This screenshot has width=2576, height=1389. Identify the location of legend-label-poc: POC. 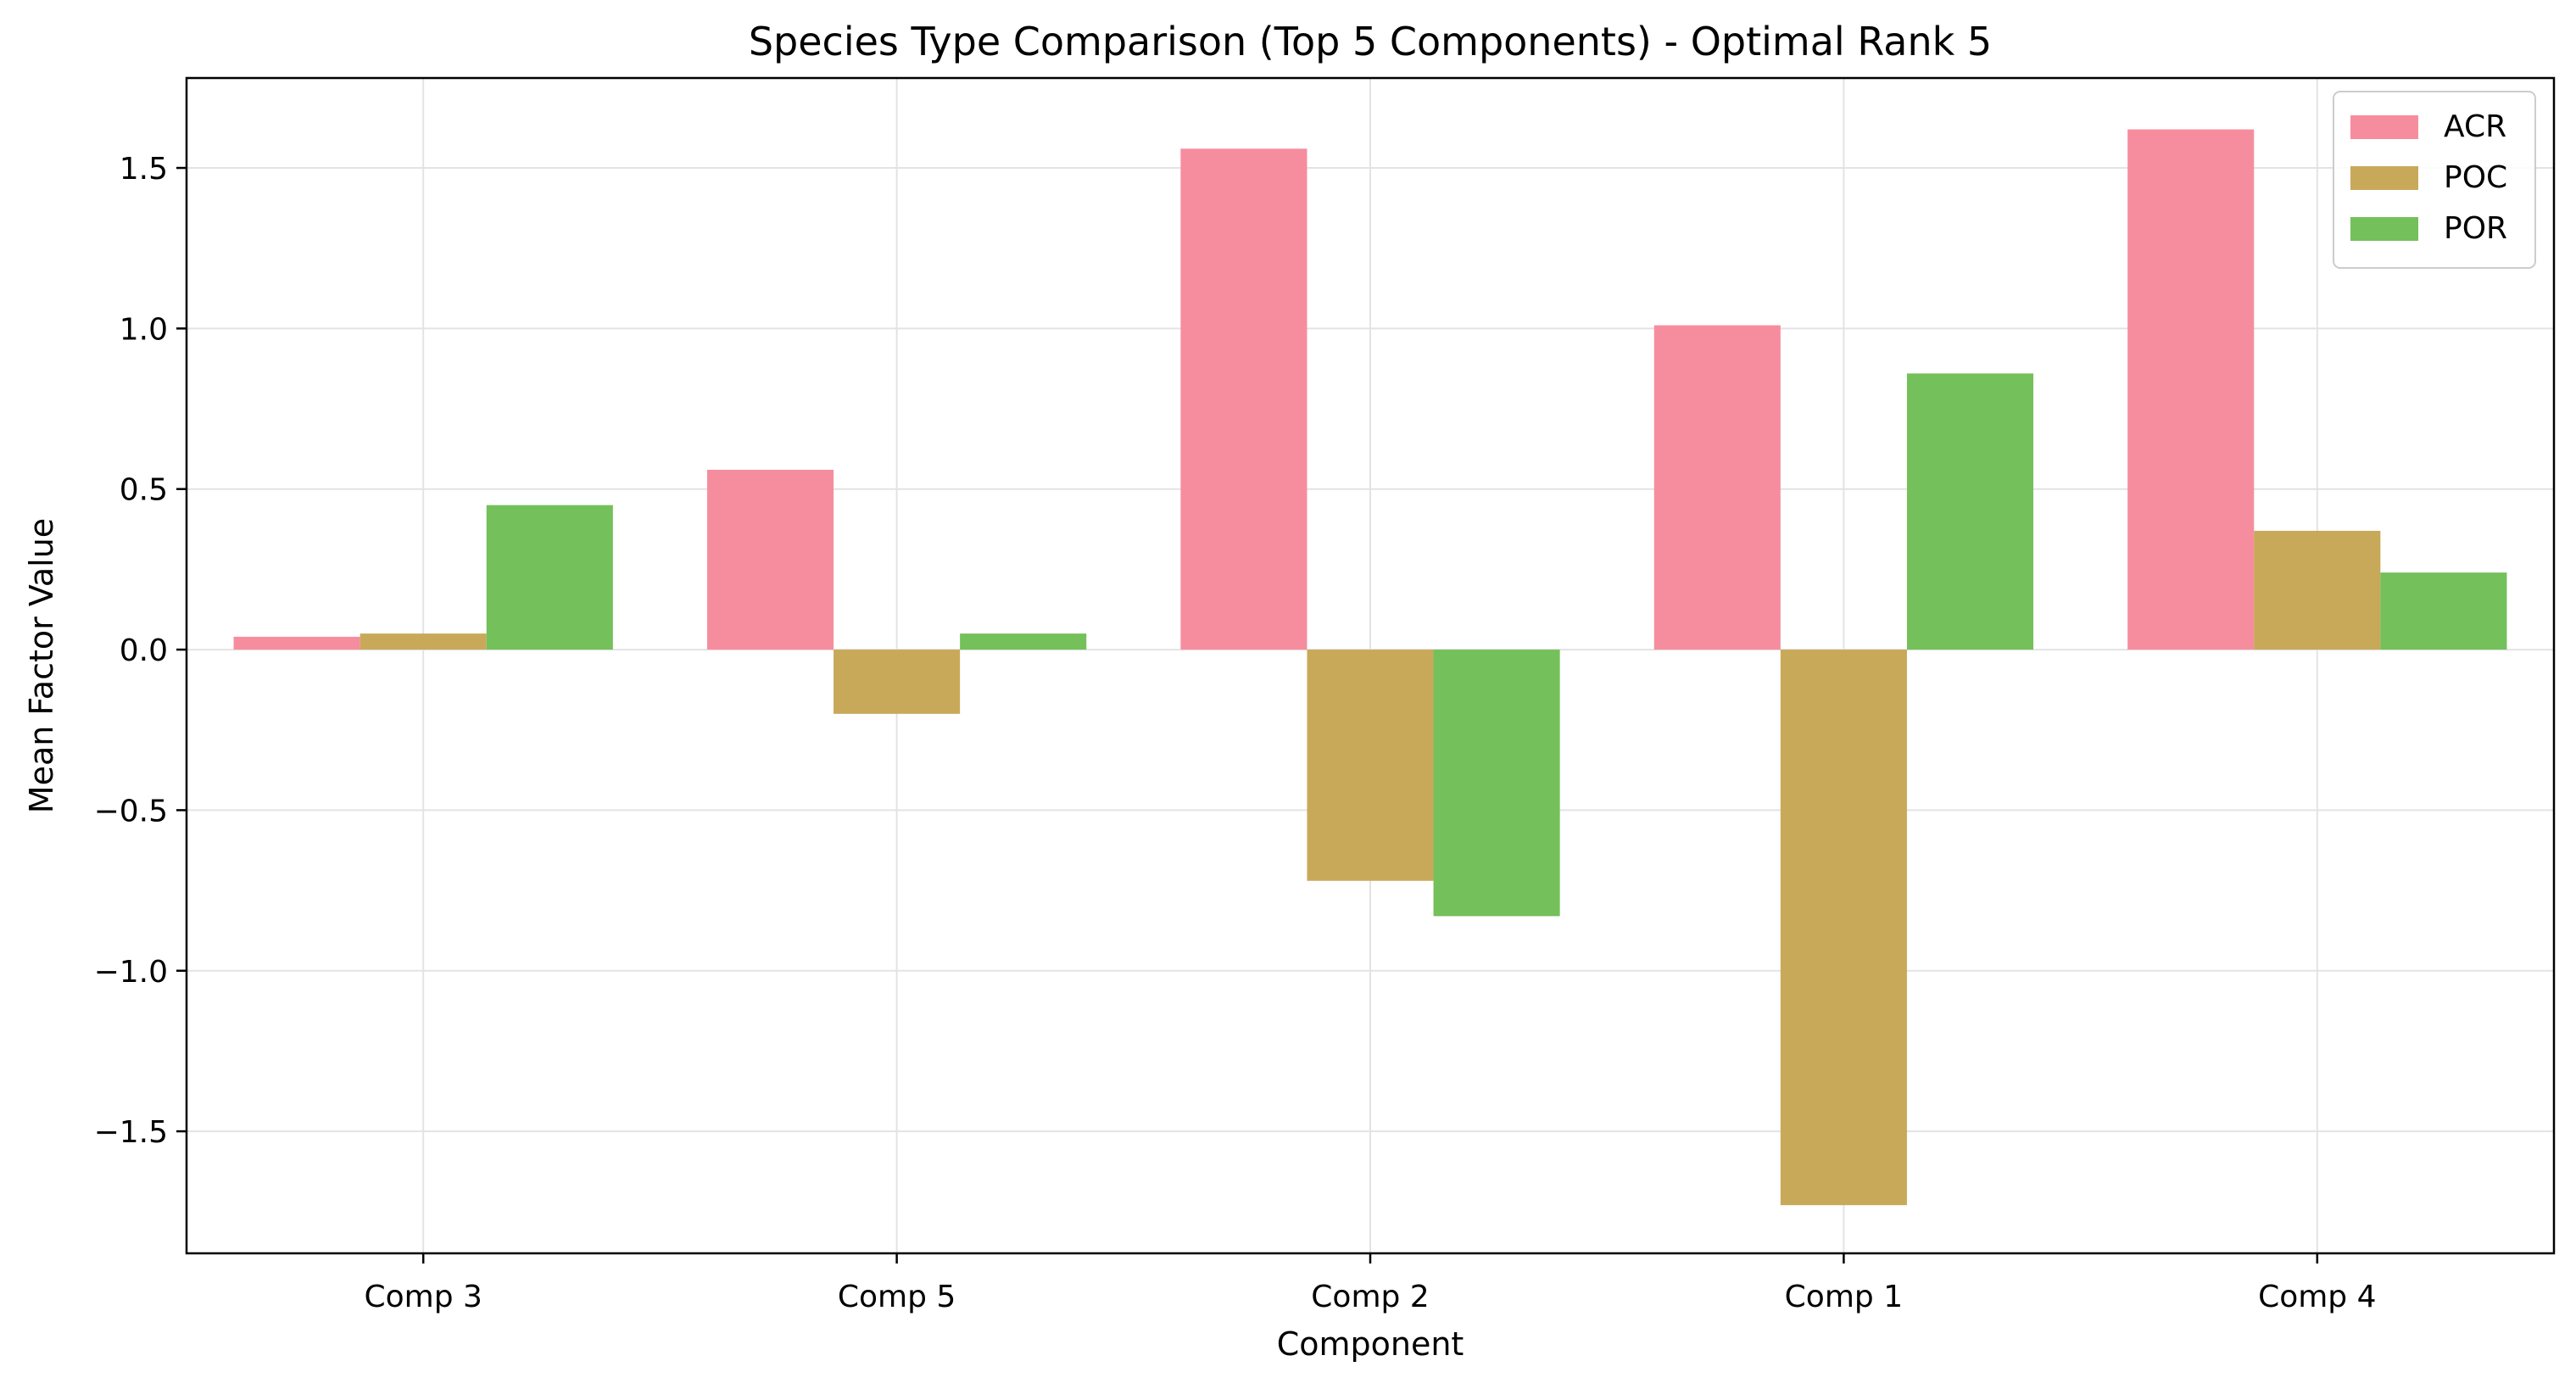
(2475, 177).